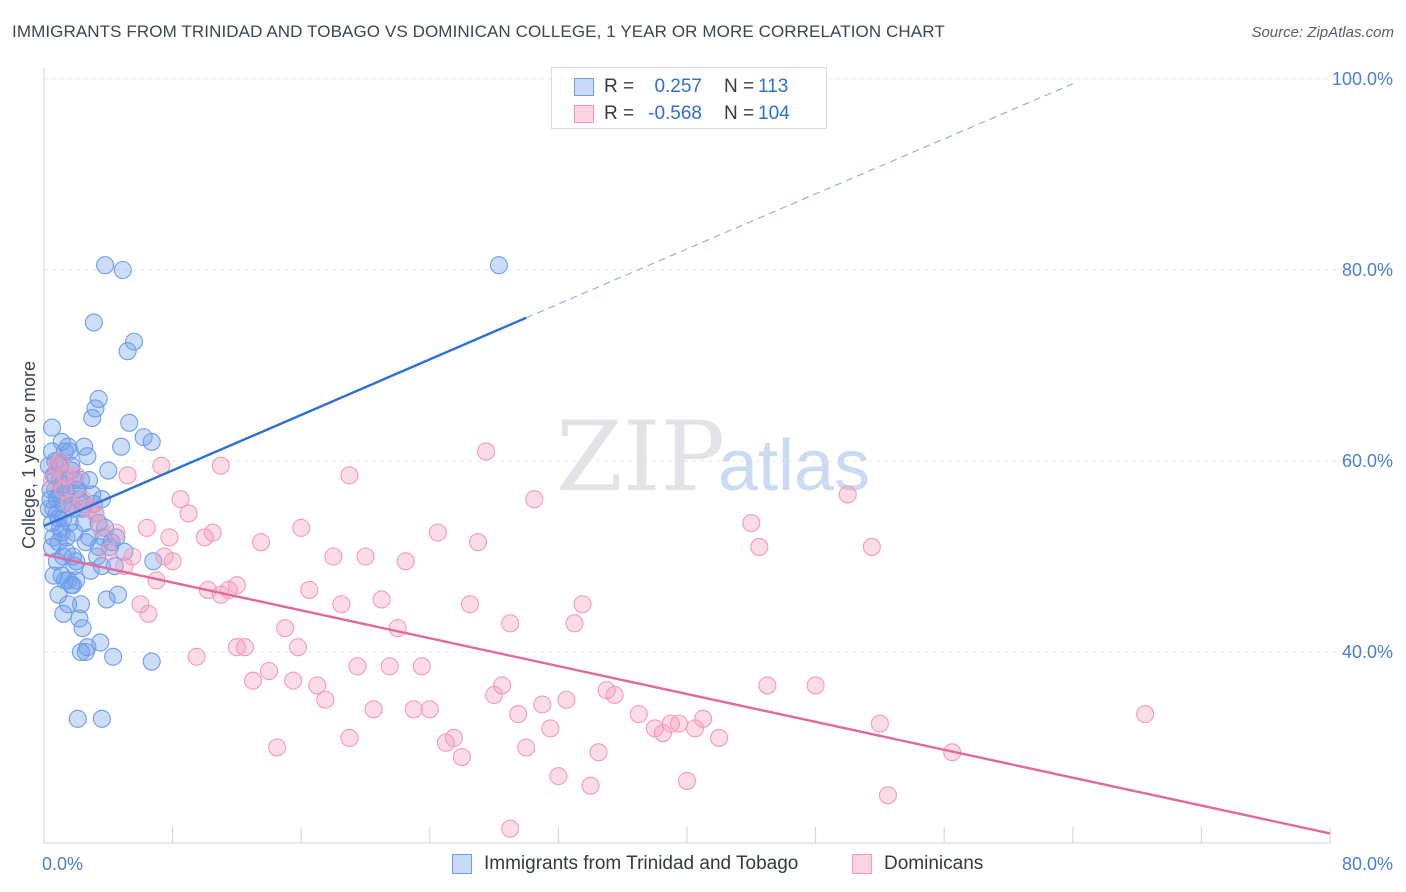 The height and width of the screenshot is (892, 1406). What do you see at coordinates (29, 455) in the screenshot?
I see `y-axis-label: College, 1 year or more` at bounding box center [29, 455].